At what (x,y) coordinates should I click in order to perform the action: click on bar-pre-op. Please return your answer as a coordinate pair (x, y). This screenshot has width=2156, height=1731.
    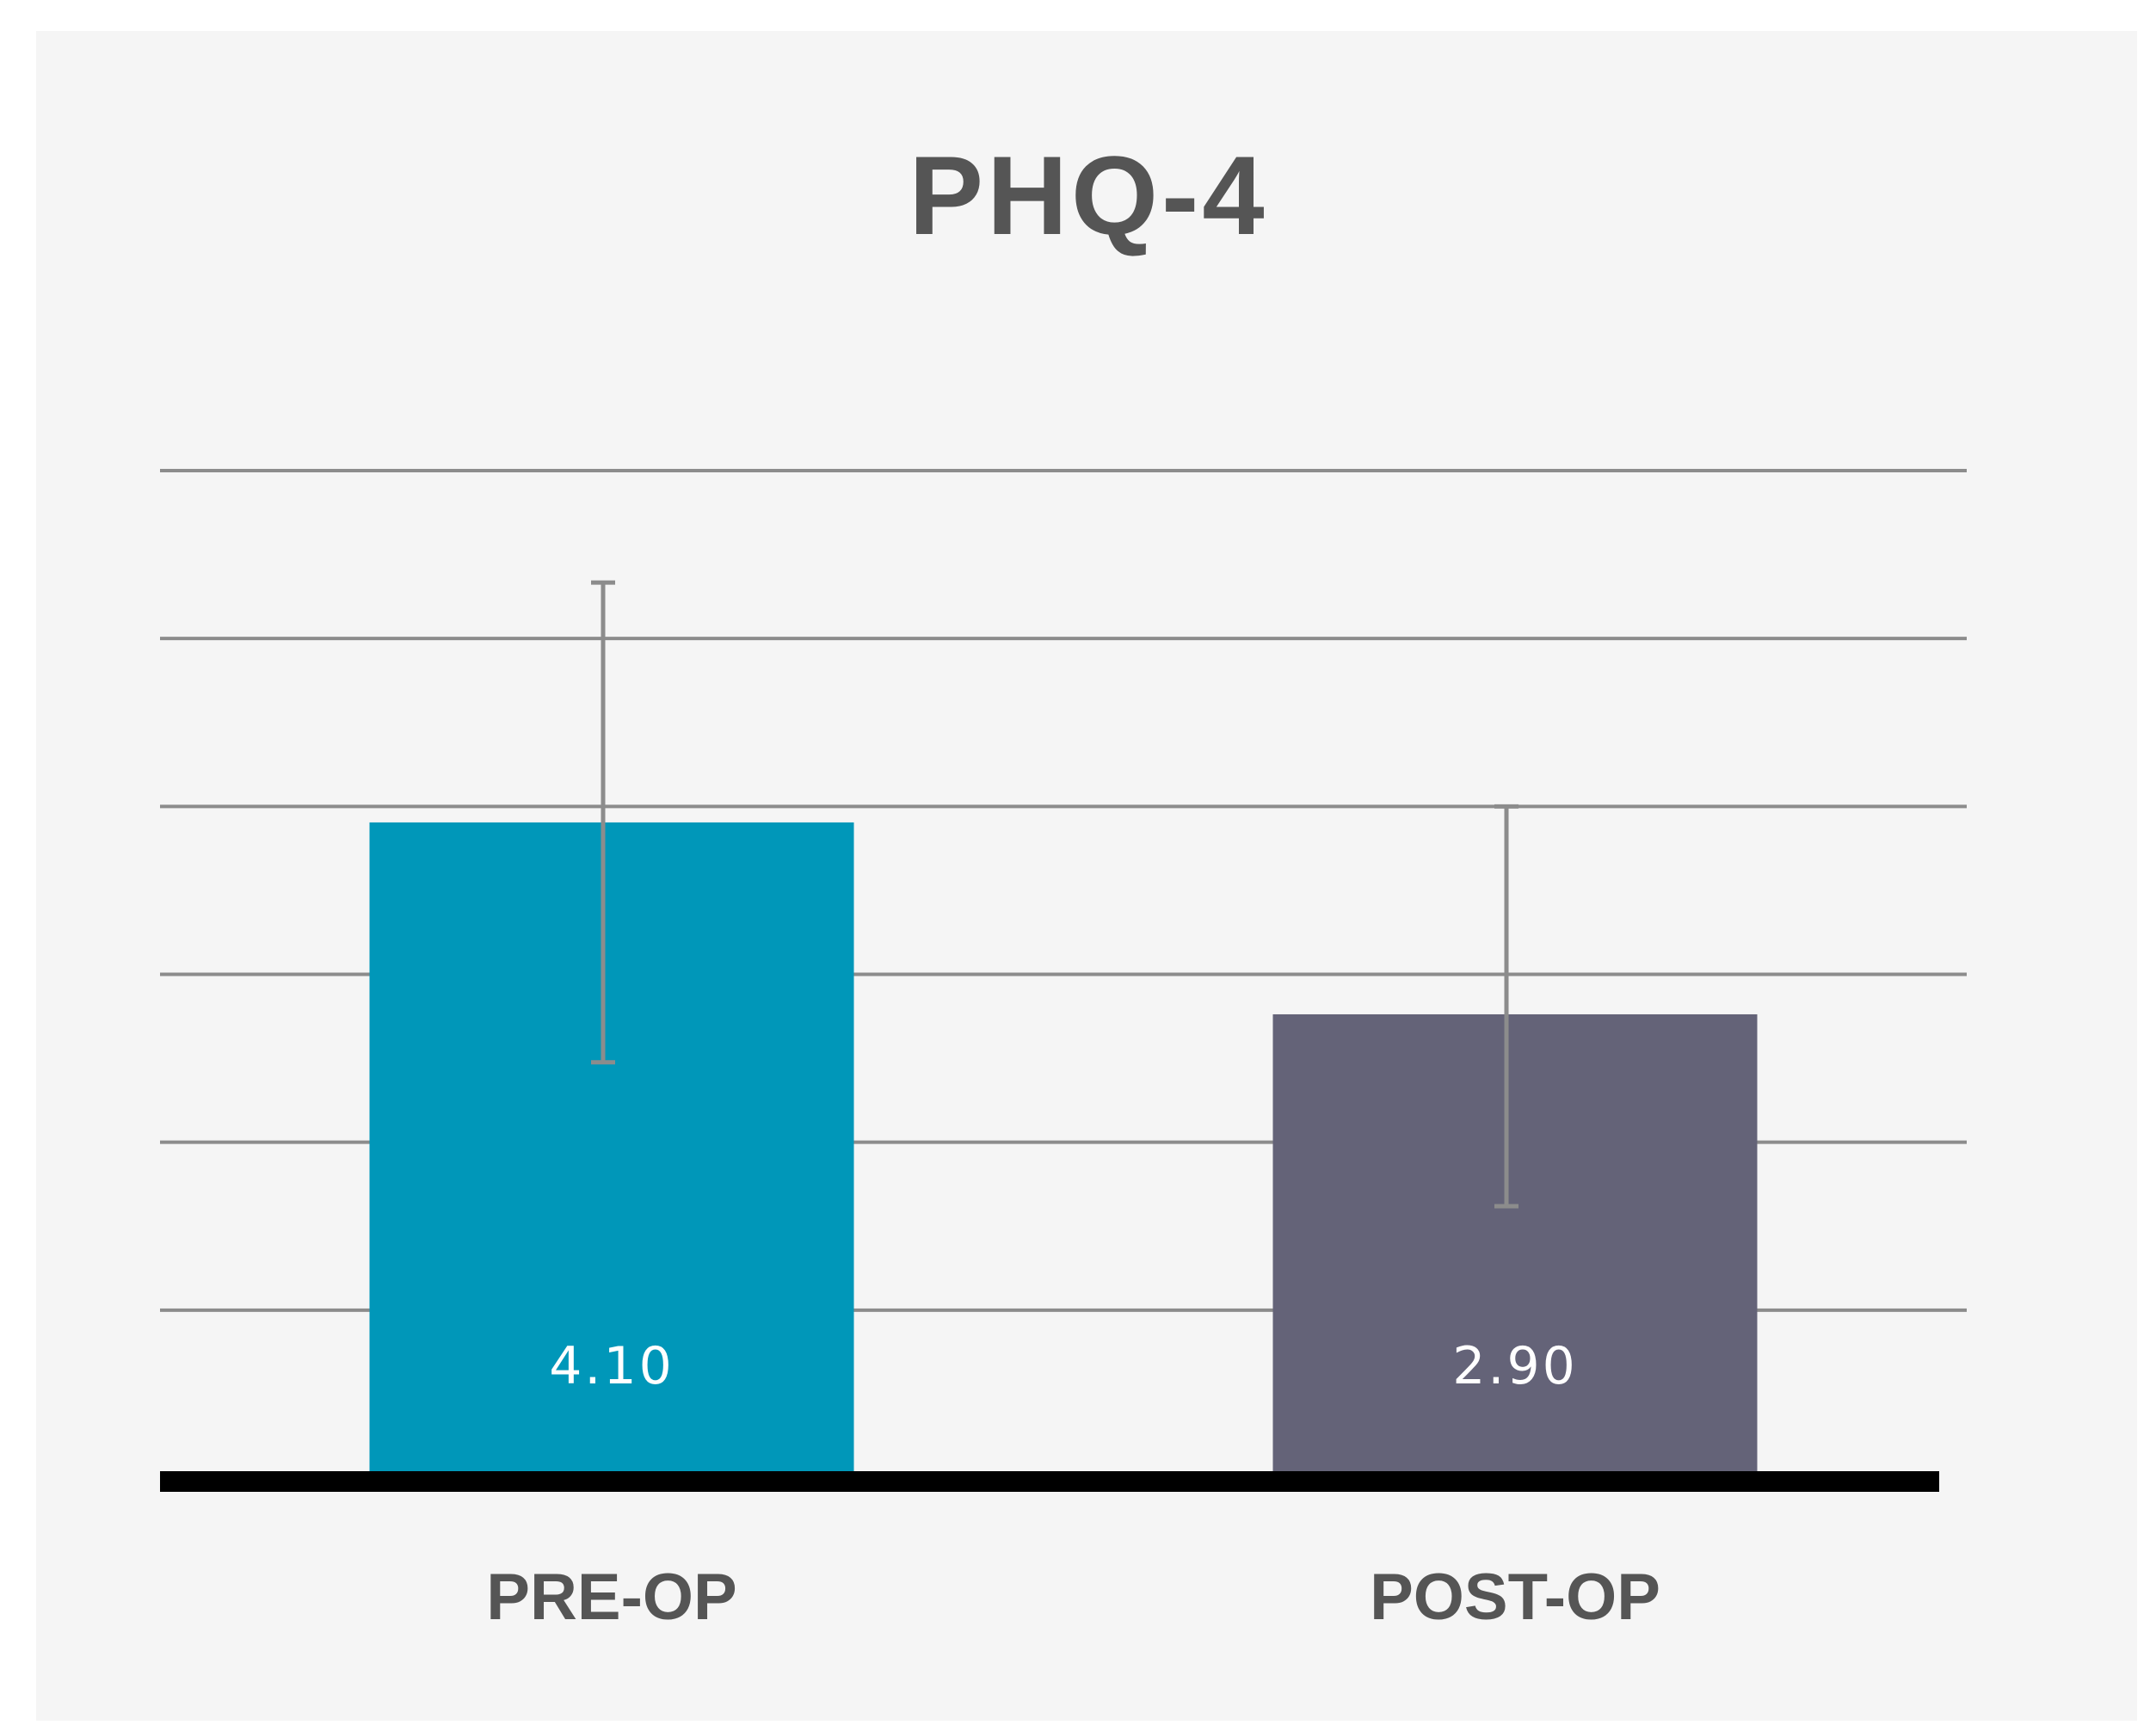
    Looking at the image, I should click on (611, 1150).